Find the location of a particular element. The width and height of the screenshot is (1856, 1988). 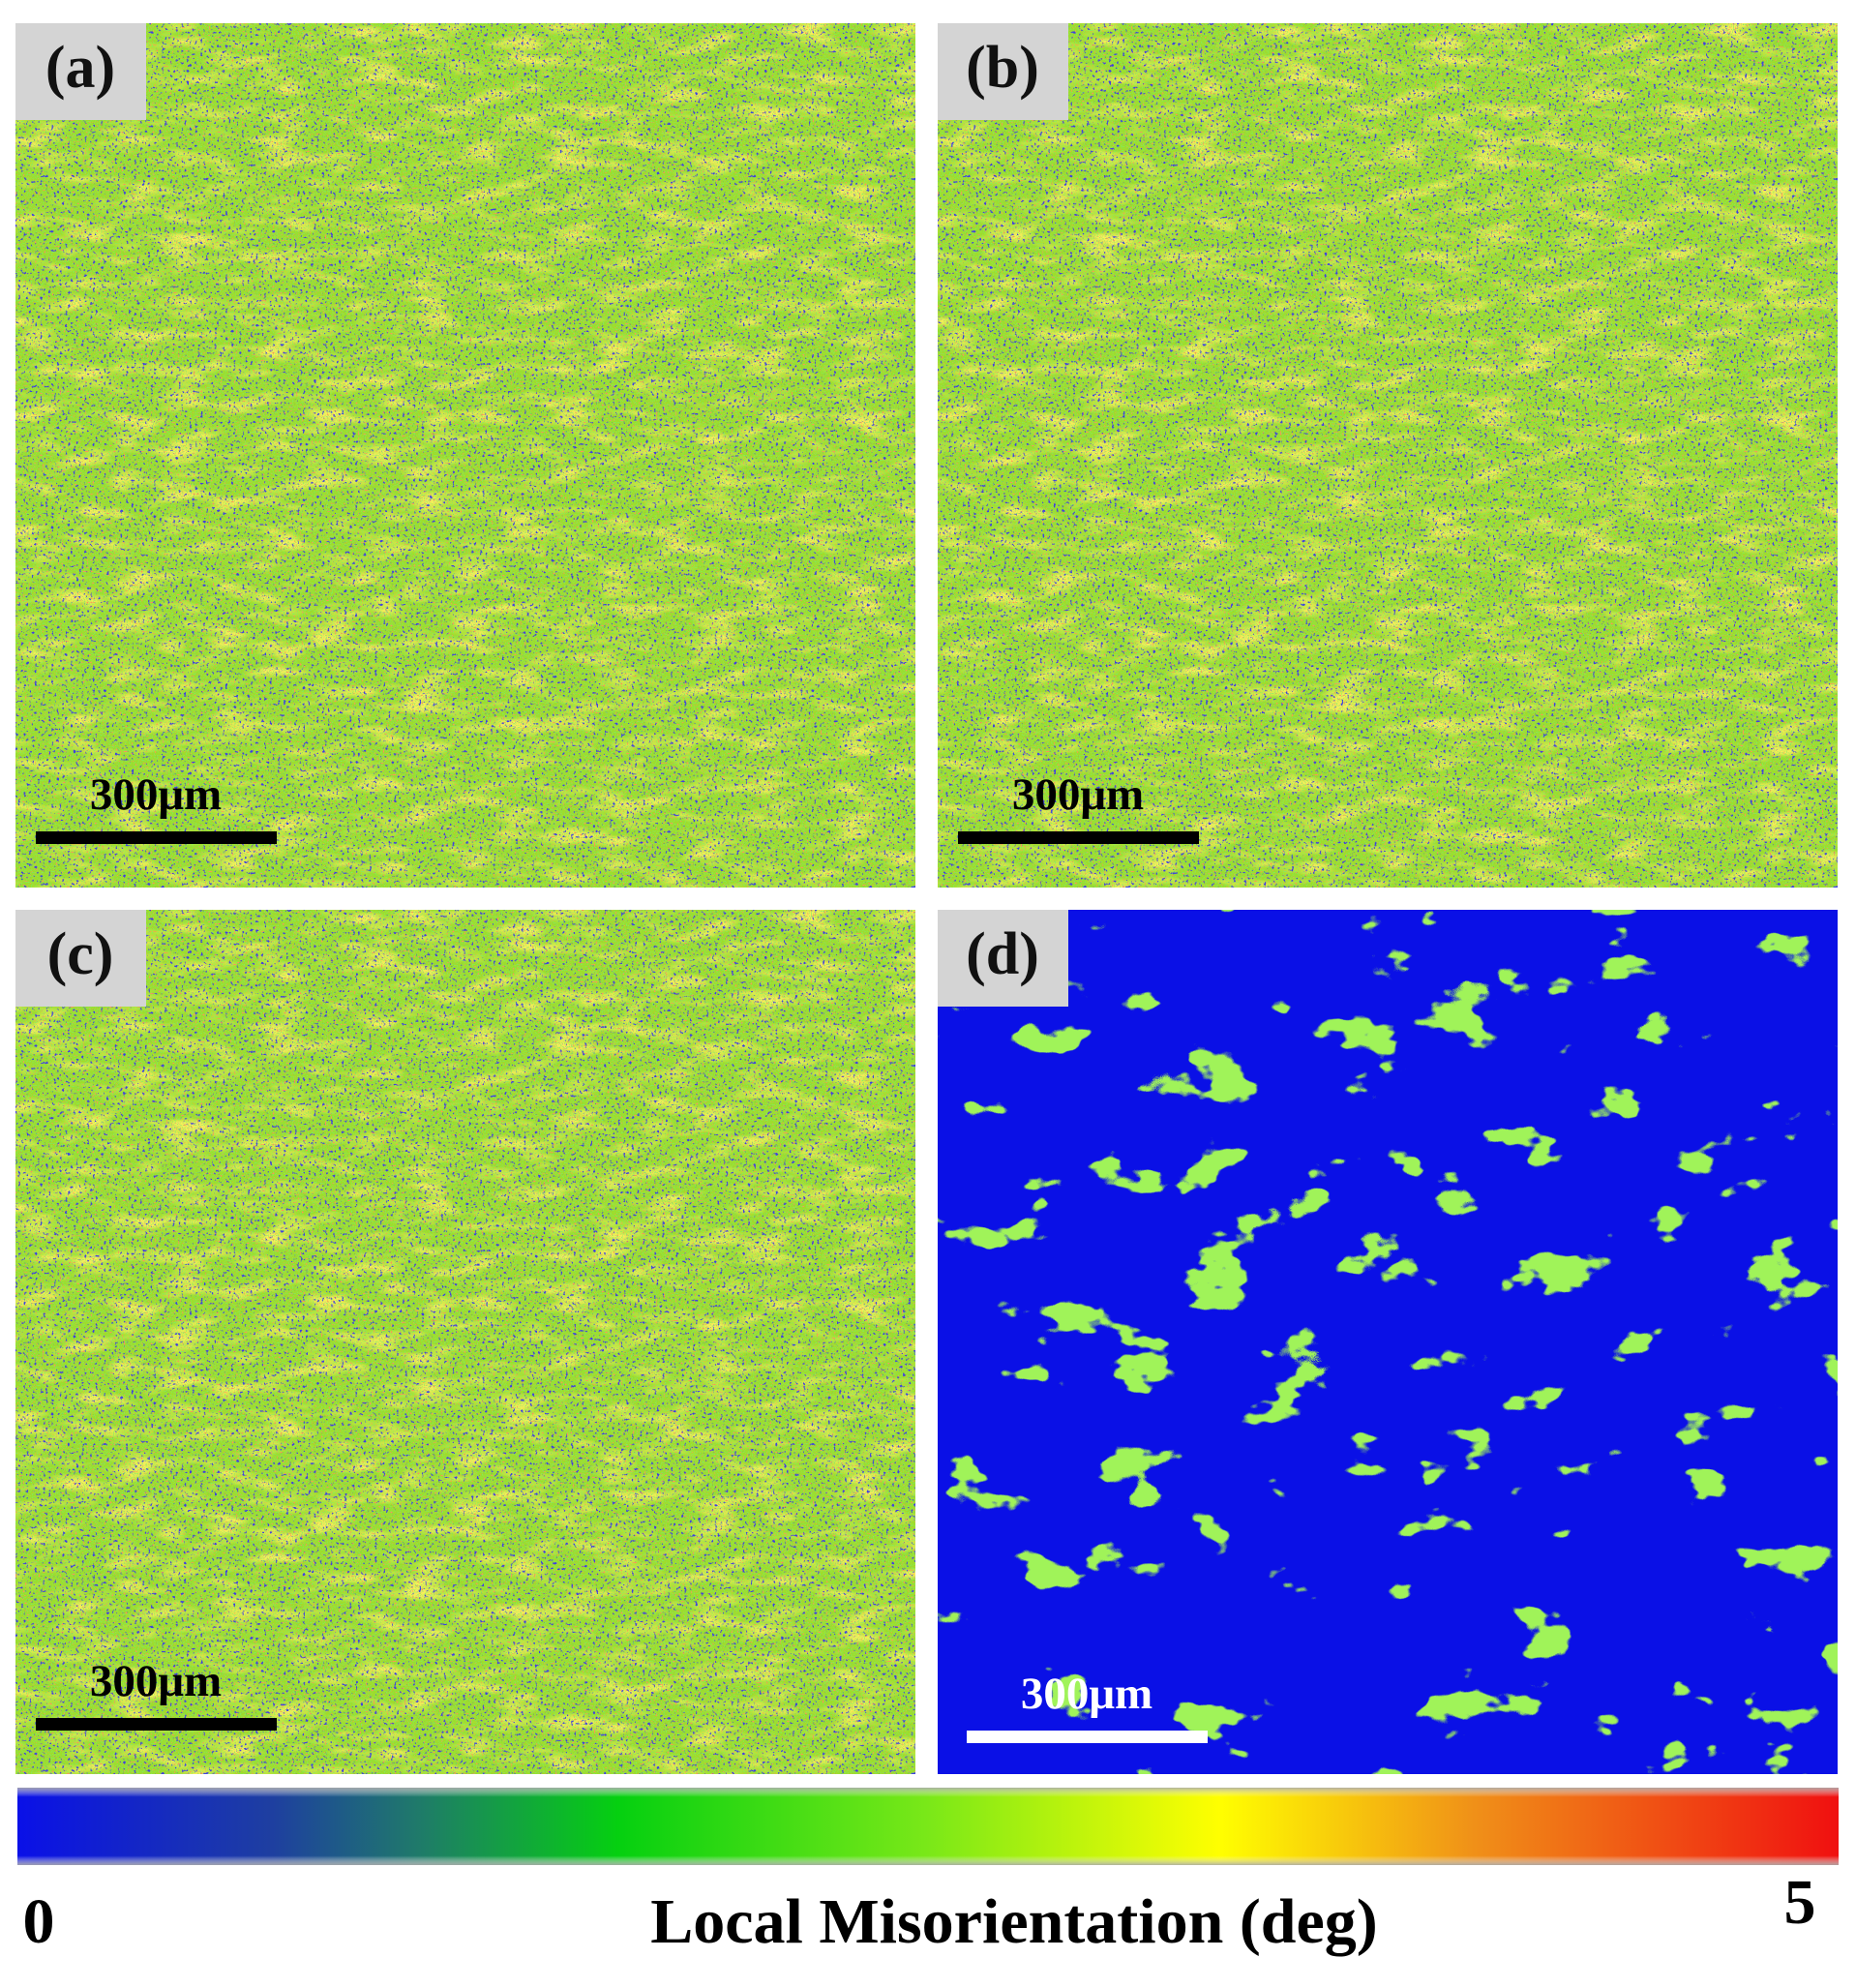

panel-label: (c) is located at coordinates (80, 954).